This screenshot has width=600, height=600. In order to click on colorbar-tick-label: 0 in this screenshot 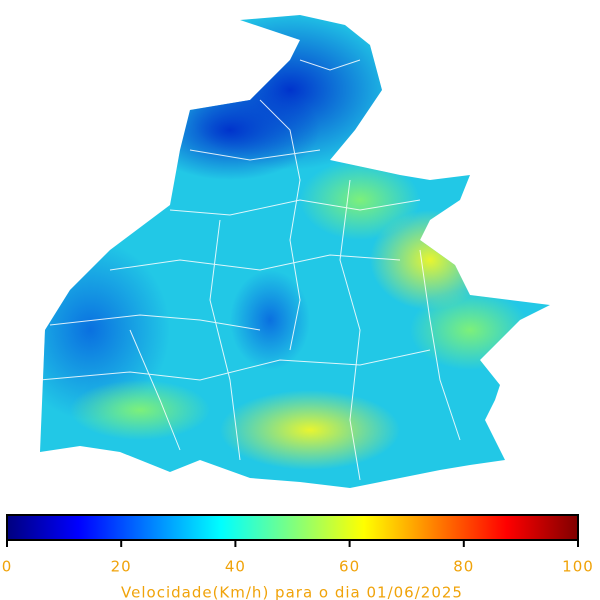, I will do `click(7, 567)`.